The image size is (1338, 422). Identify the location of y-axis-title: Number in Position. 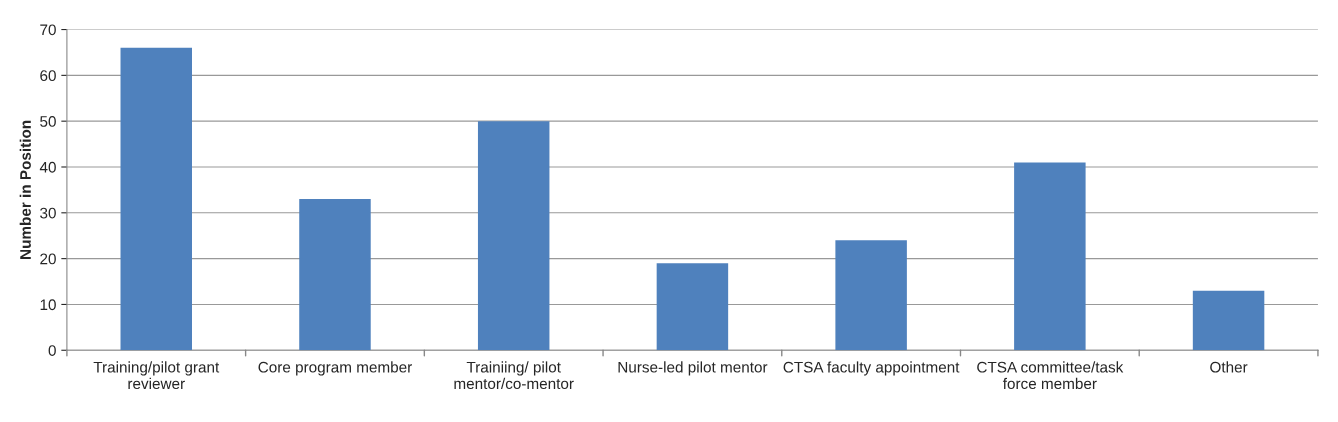
(25, 189).